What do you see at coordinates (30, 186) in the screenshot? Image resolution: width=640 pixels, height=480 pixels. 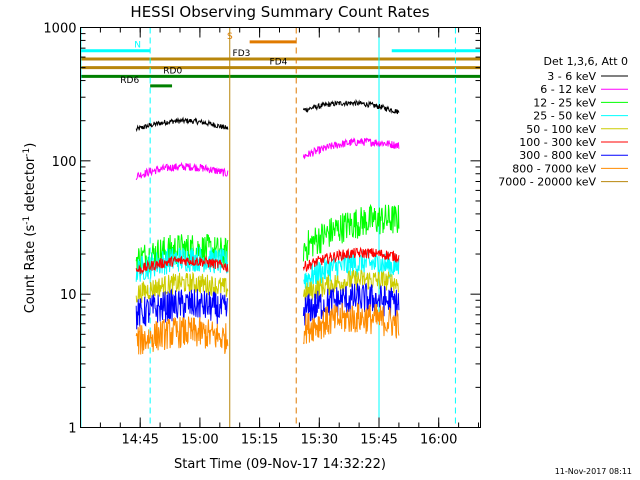 I see `y-axis-label-mid: detector` at bounding box center [30, 186].